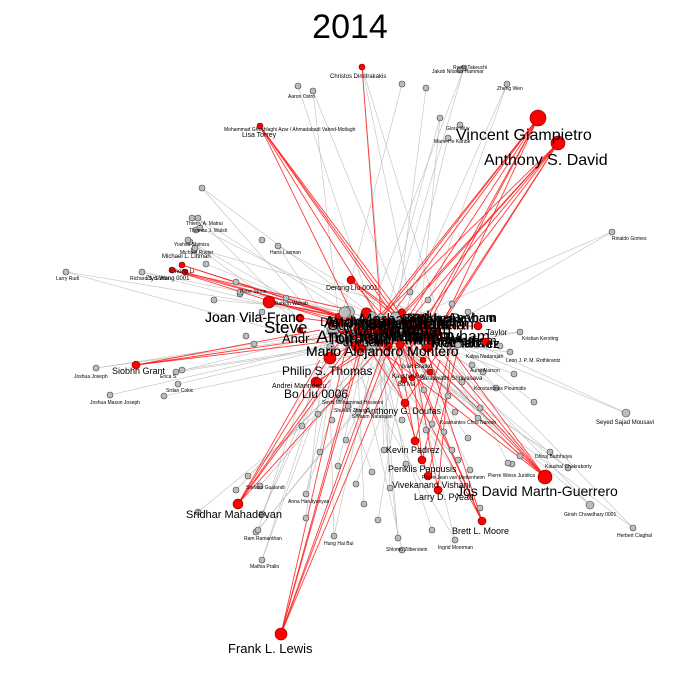 Image resolution: width=700 pixels, height=700 pixels. Describe the element at coordinates (204, 224) in the screenshot. I see `node-label-50: Thierry A. Matrai` at that location.